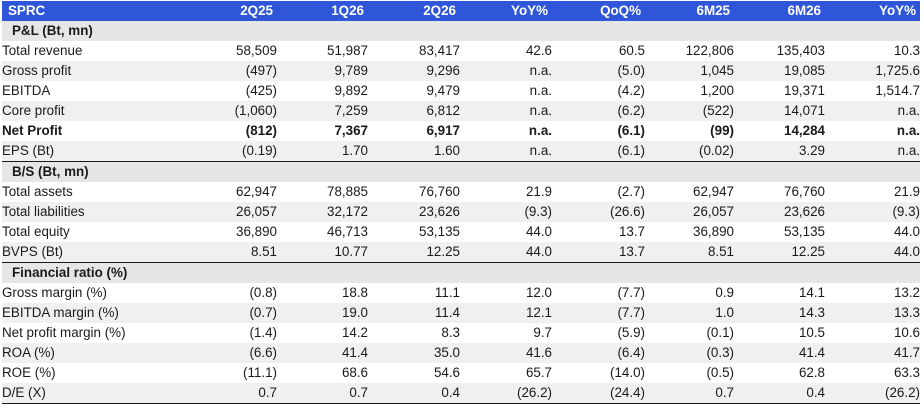 The width and height of the screenshot is (924, 420). Describe the element at coordinates (506, 252) in the screenshot. I see `cell-yoy: 44.0` at that location.